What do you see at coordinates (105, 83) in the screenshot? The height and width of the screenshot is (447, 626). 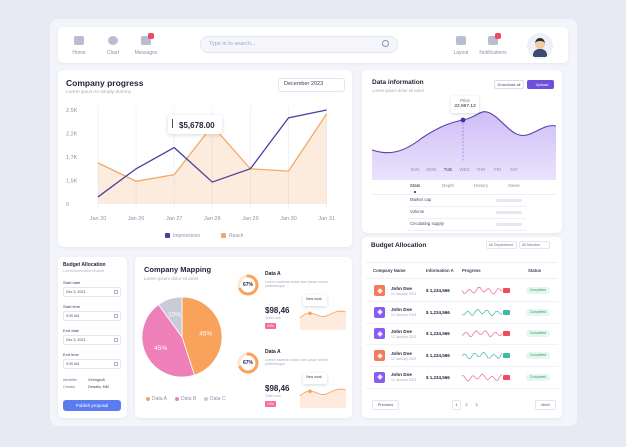 I see `card-title: Company progress` at bounding box center [105, 83].